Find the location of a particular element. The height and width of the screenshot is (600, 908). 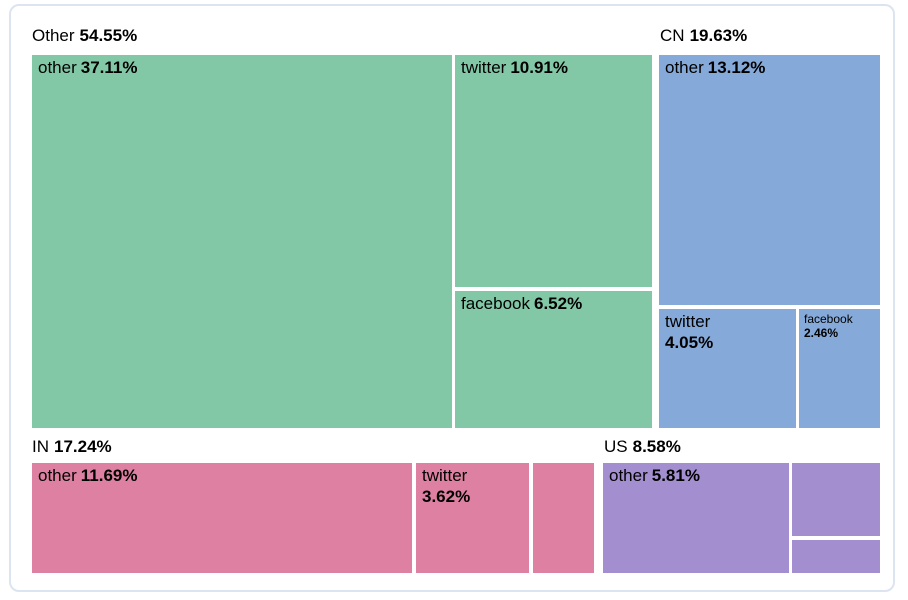

group-header-in: IN 17.24% is located at coordinates (72, 447).